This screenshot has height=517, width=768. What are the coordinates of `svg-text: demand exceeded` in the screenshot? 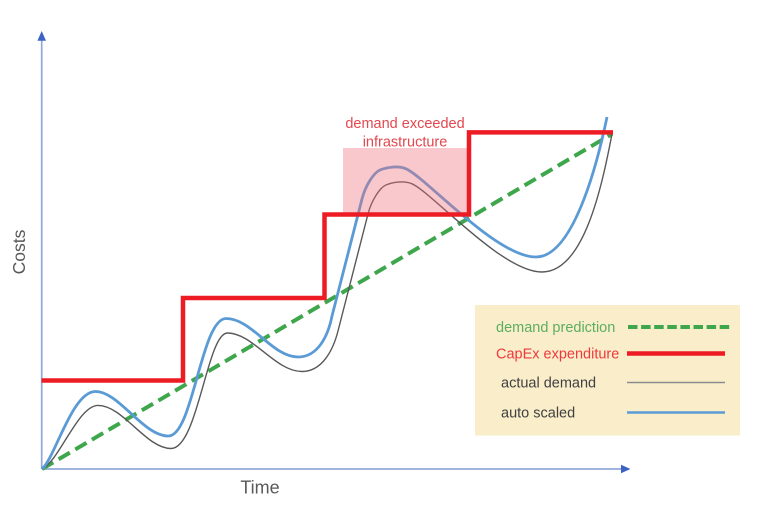 It's located at (404, 124).